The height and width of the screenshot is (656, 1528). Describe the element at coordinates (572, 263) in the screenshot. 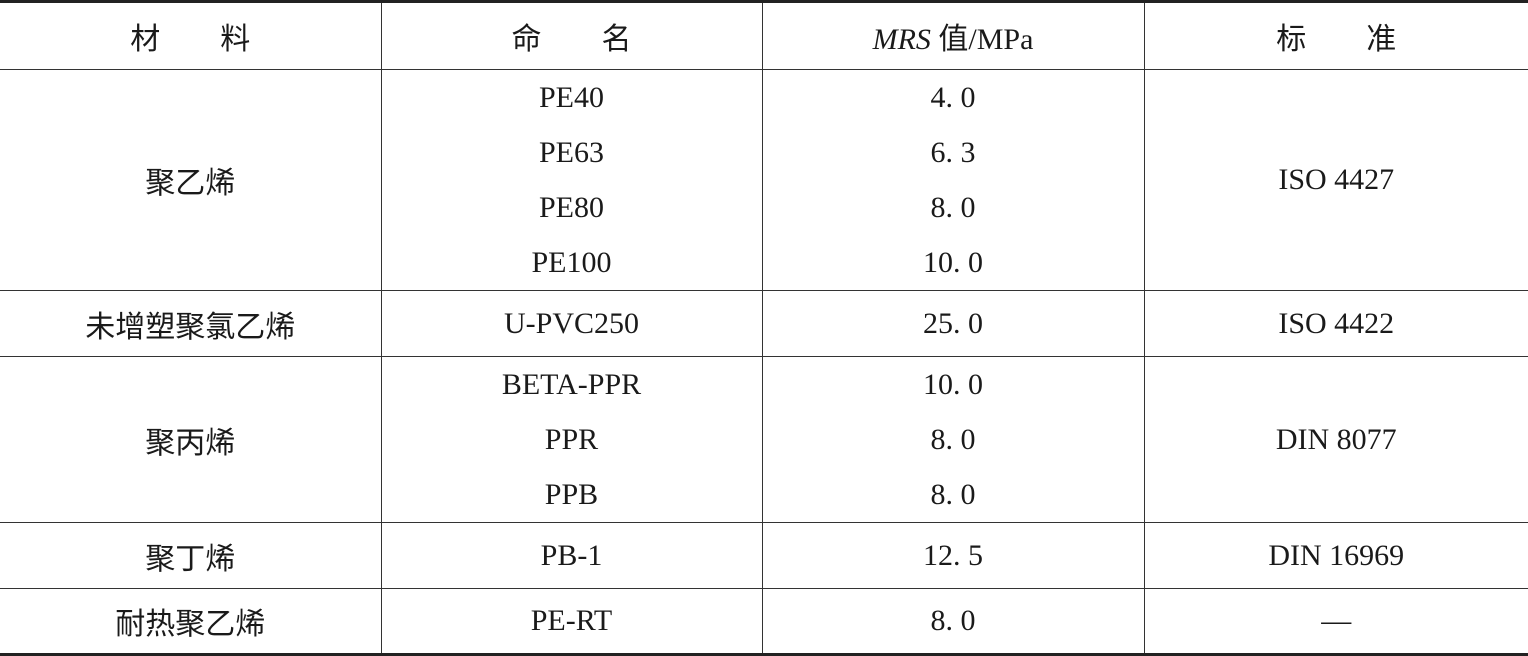

I see `name-cell: PE100` at that location.